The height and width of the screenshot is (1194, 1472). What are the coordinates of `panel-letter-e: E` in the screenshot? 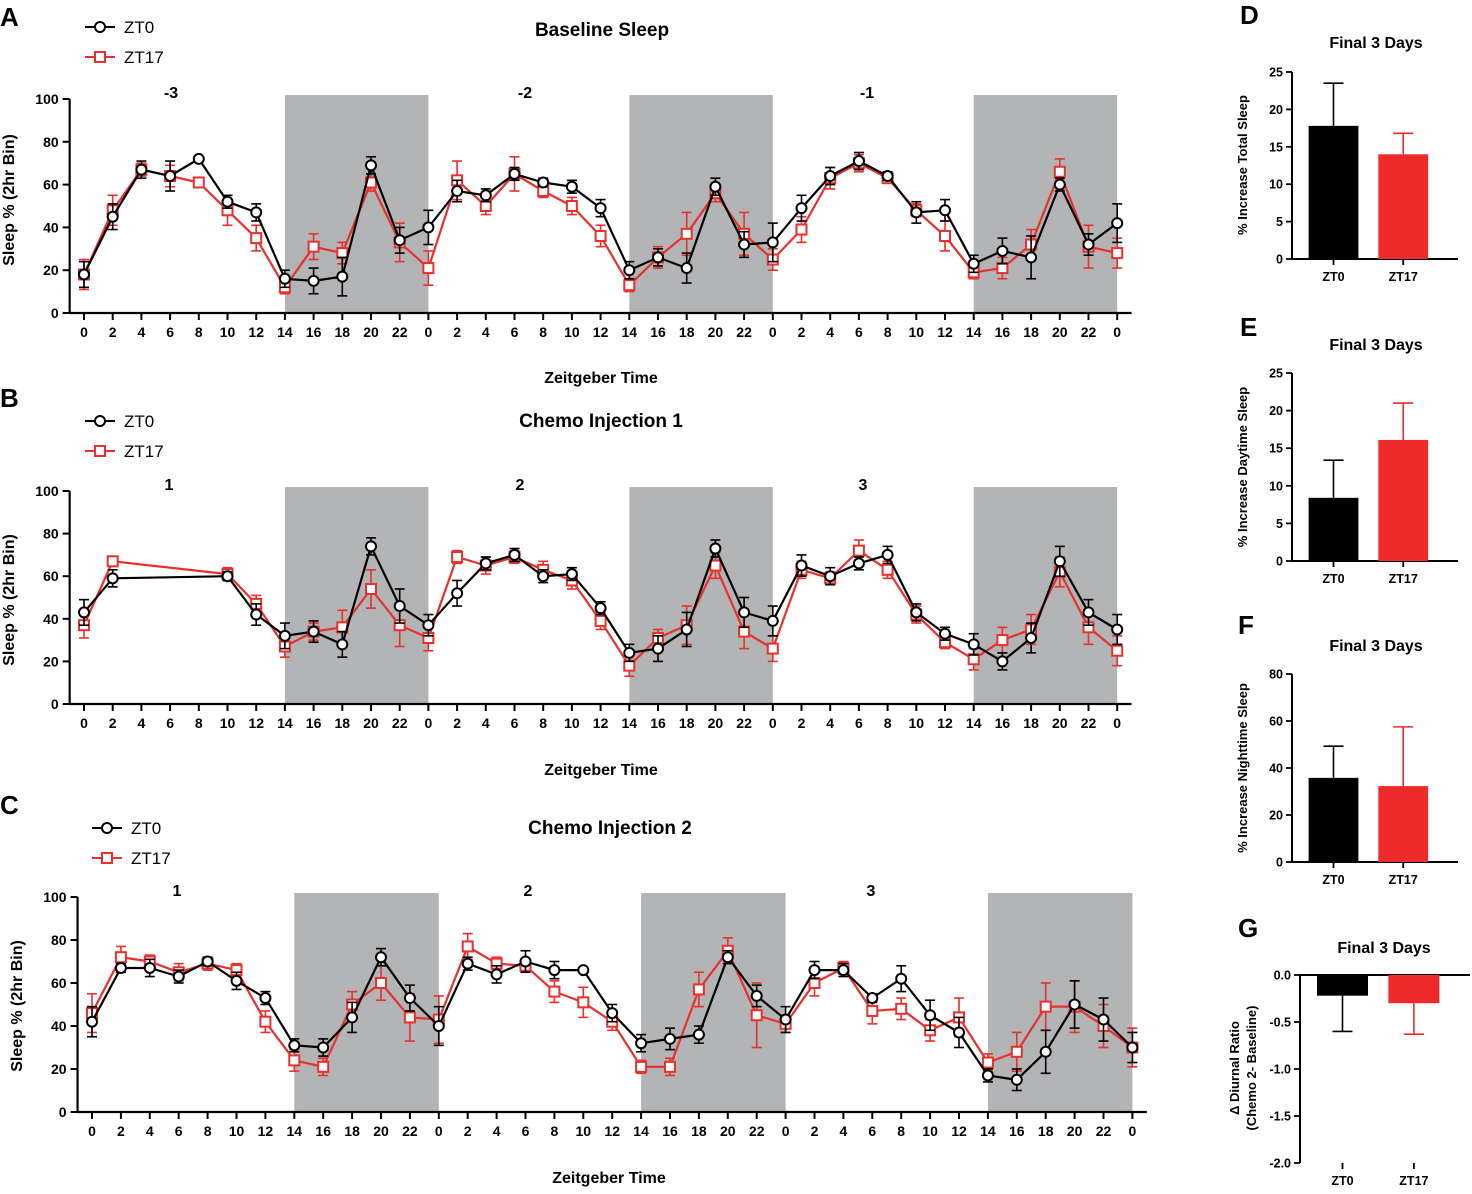 It's located at (1248, 327).